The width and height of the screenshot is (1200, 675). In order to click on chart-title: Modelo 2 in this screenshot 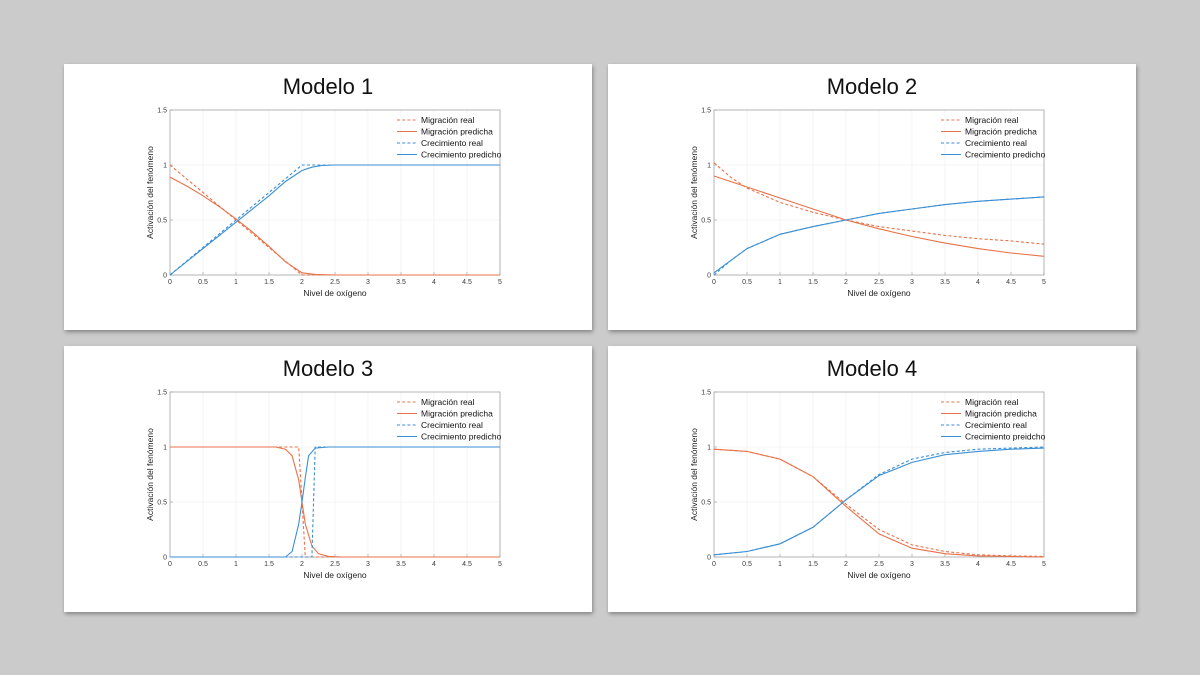, I will do `click(872, 86)`.